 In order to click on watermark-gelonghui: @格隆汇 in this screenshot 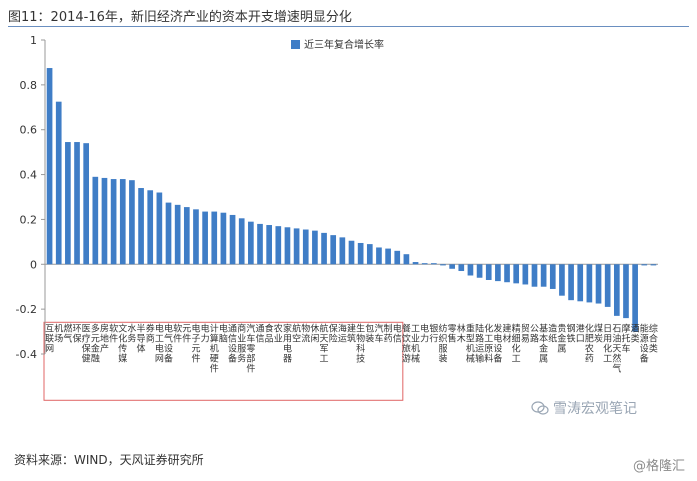, I will do `click(658, 466)`.